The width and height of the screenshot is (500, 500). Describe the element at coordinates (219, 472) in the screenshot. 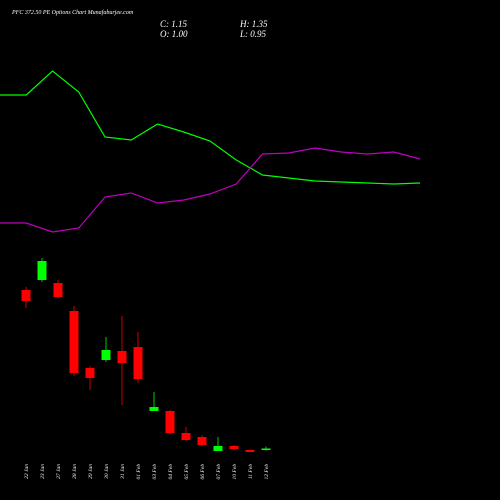

I see `x-tick-label: 07 Feb` at that location.